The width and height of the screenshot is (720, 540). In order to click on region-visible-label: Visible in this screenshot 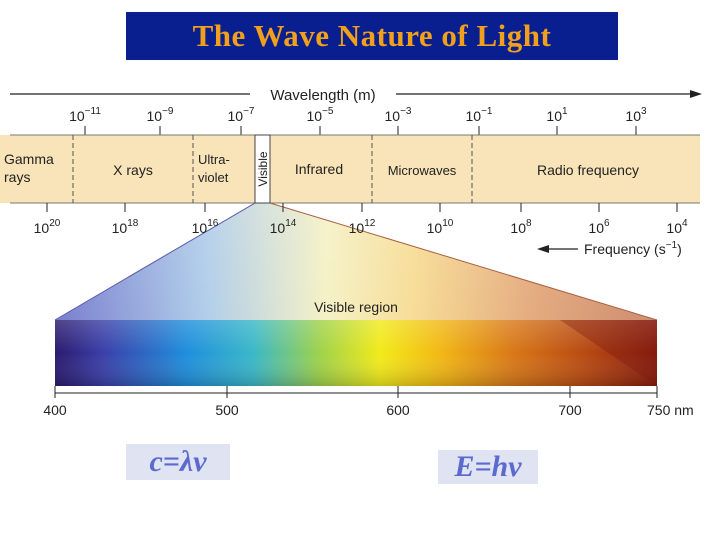, I will do `click(263, 168)`.